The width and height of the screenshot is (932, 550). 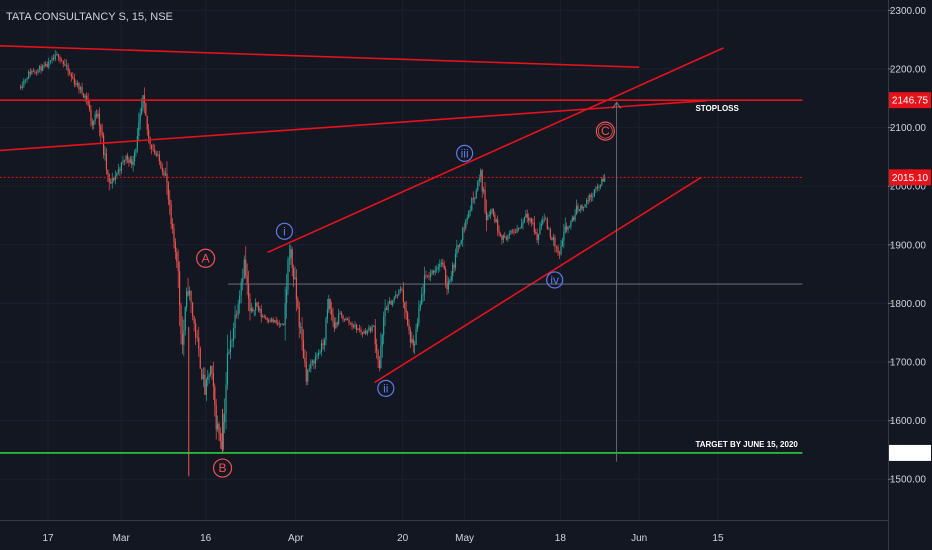 I want to click on price-tick-label: 2300.00, so click(x=908, y=11).